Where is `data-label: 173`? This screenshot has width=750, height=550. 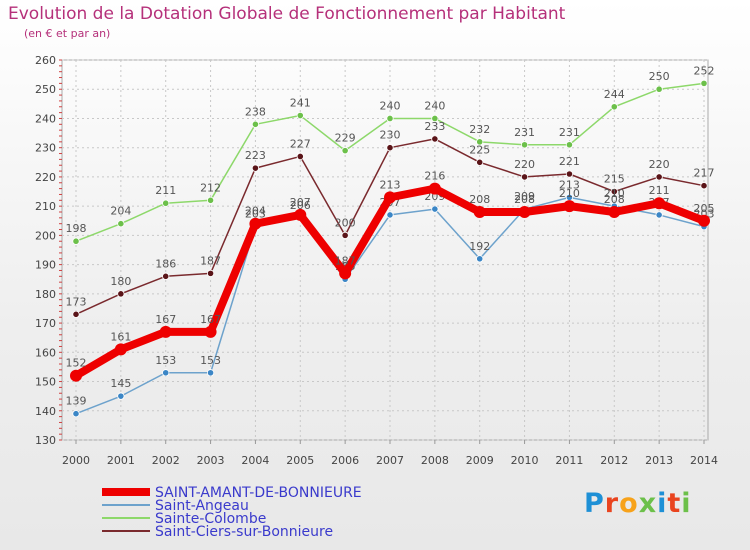 data-label: 173 is located at coordinates (76, 301).